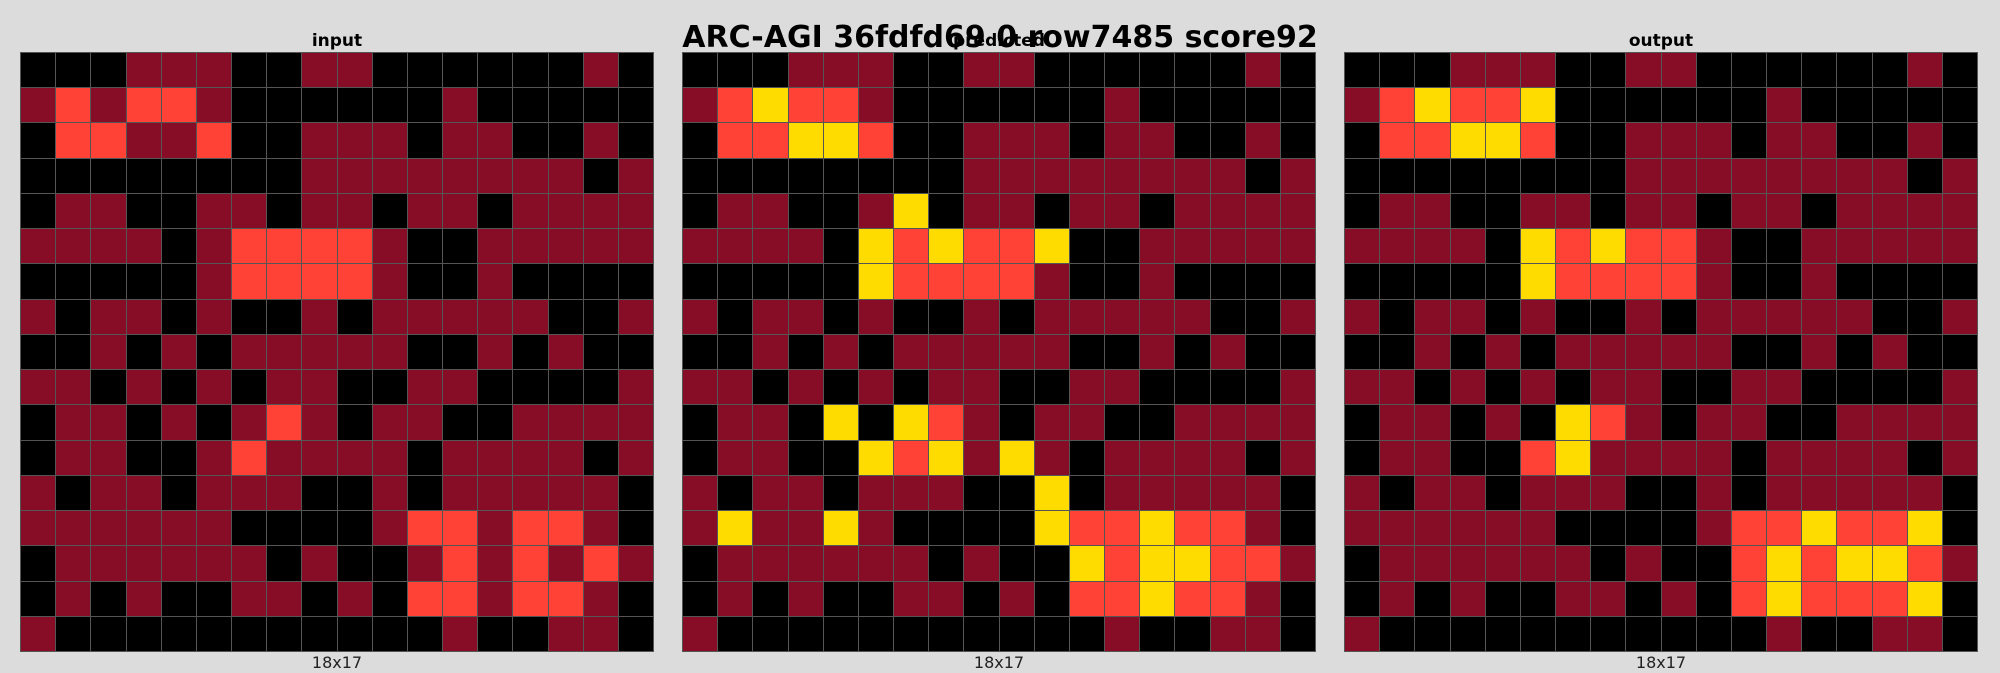 This screenshot has width=2000, height=673. I want to click on page-title: ARC-AGI 36fdfd69 0 row7485 score92, so click(1000, 37).